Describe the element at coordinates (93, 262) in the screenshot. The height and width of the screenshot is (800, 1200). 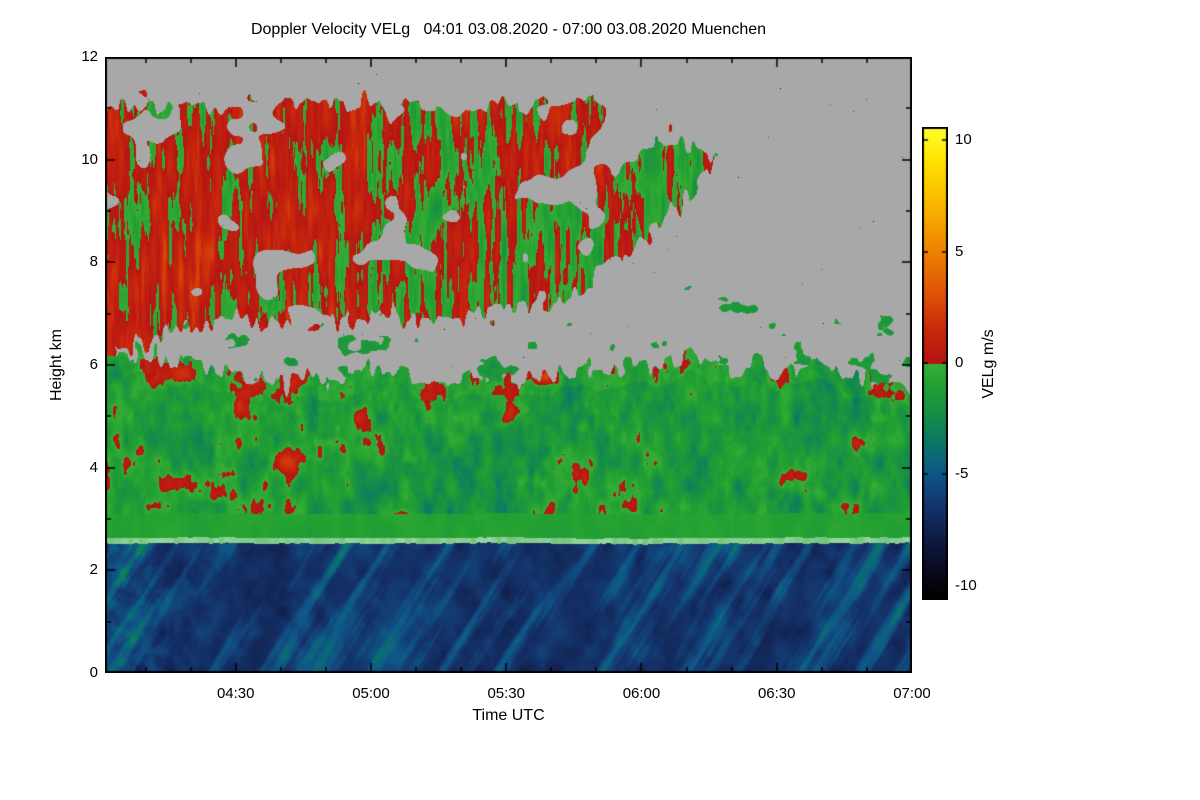
I see `y-tick-label: 8` at that location.